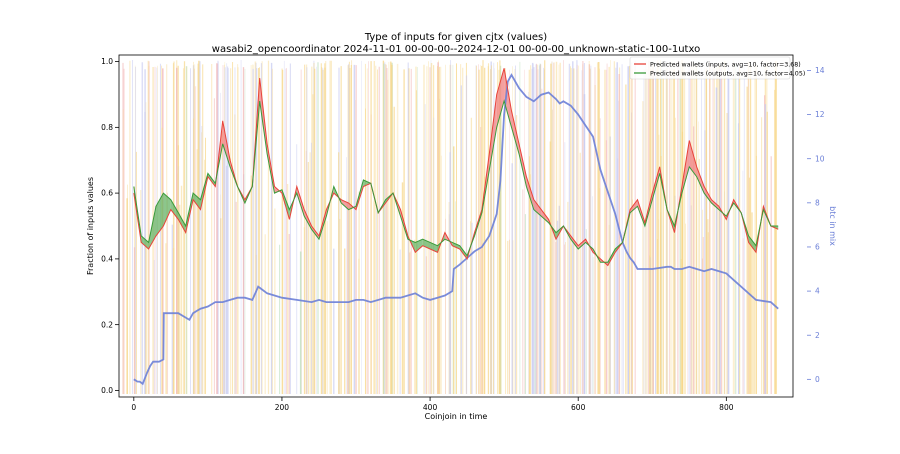  I want to click on y-tick-label: 0.8, so click(107, 127).